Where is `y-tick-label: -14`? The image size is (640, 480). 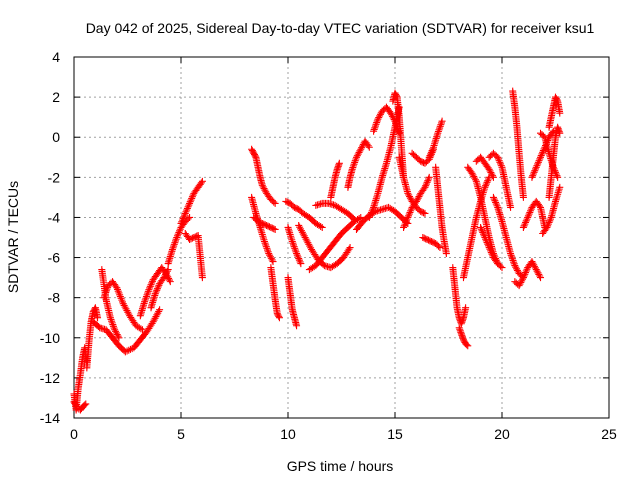
y-tick-label: -14 is located at coordinates (50, 418).